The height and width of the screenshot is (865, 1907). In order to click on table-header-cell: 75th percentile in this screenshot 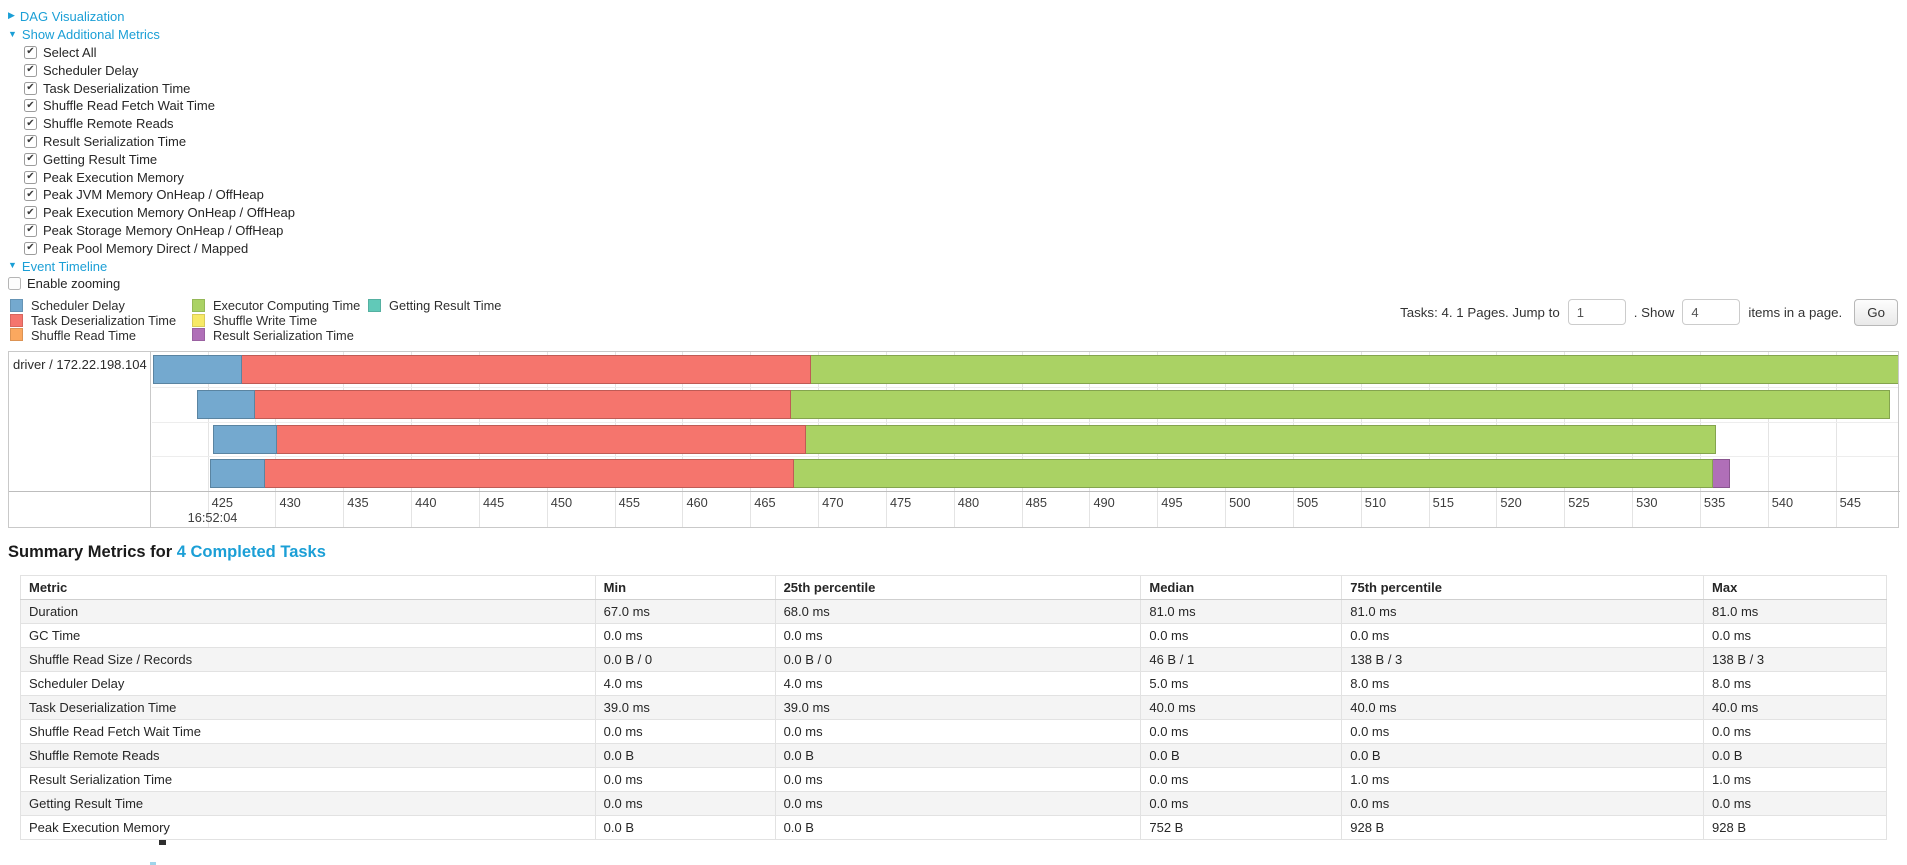, I will do `click(1523, 587)`.